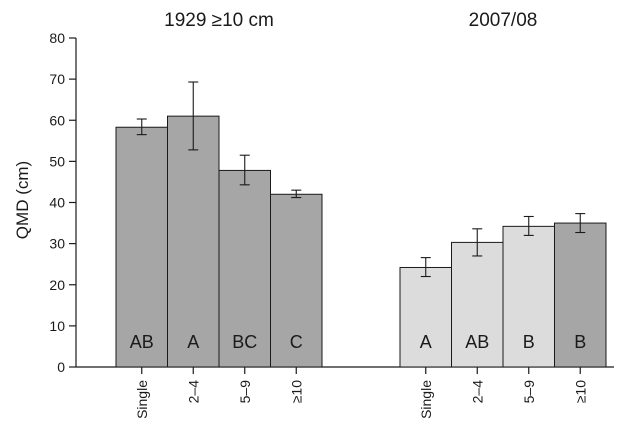 This screenshot has height=432, width=641. Describe the element at coordinates (219, 20) in the screenshot. I see `panel-title: 1929 ≥10 cm` at that location.